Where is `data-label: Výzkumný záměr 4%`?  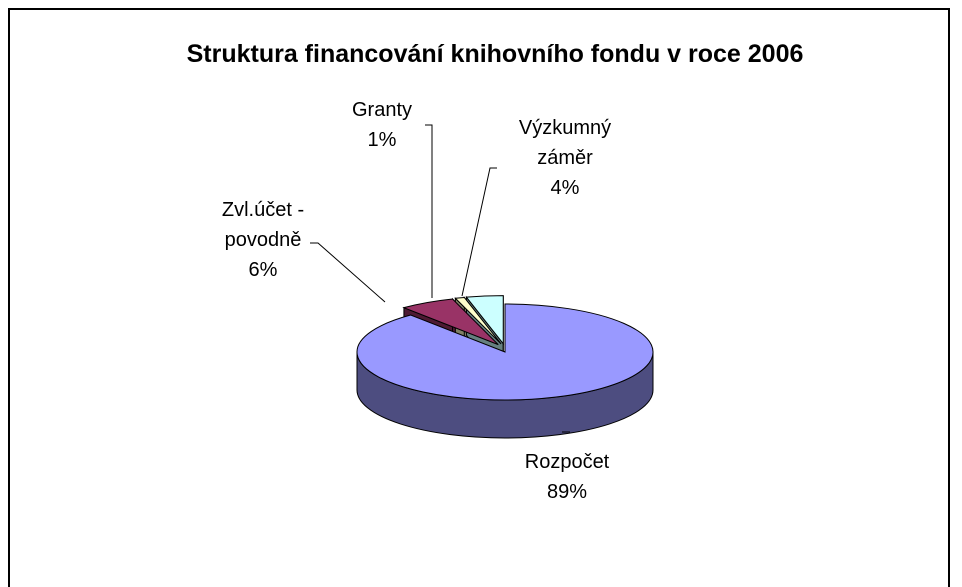 data-label: Výzkumný záměr 4% is located at coordinates (565, 158).